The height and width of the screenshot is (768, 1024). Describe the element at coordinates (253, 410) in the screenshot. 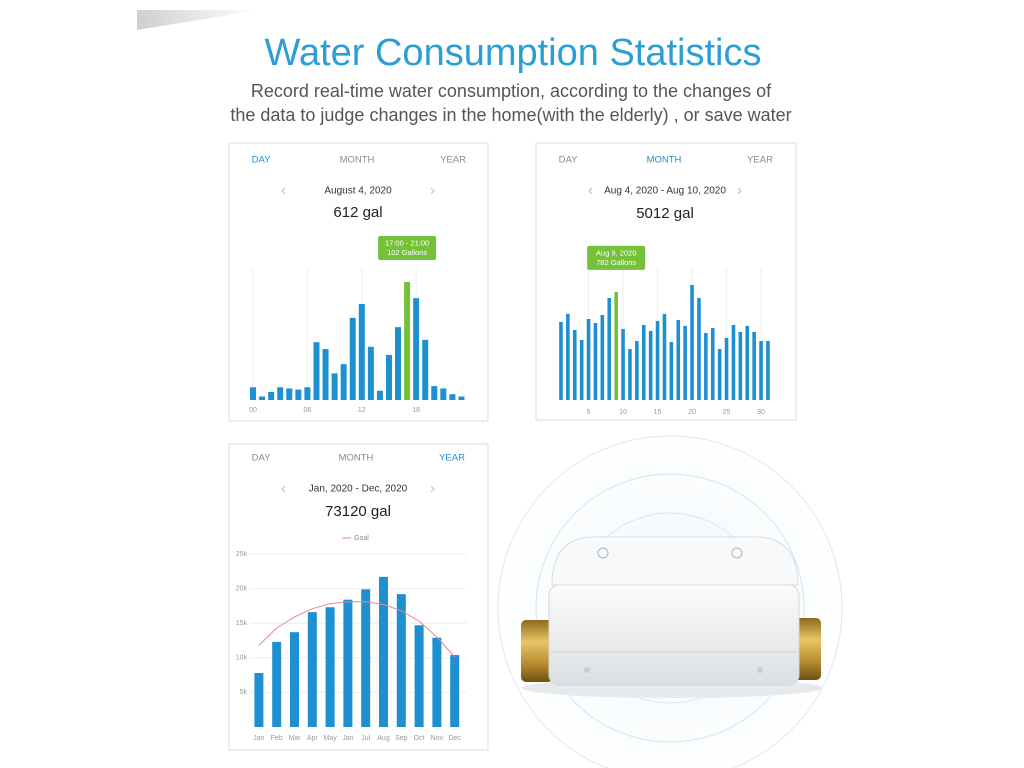

I see `x-tick-label: 00` at that location.